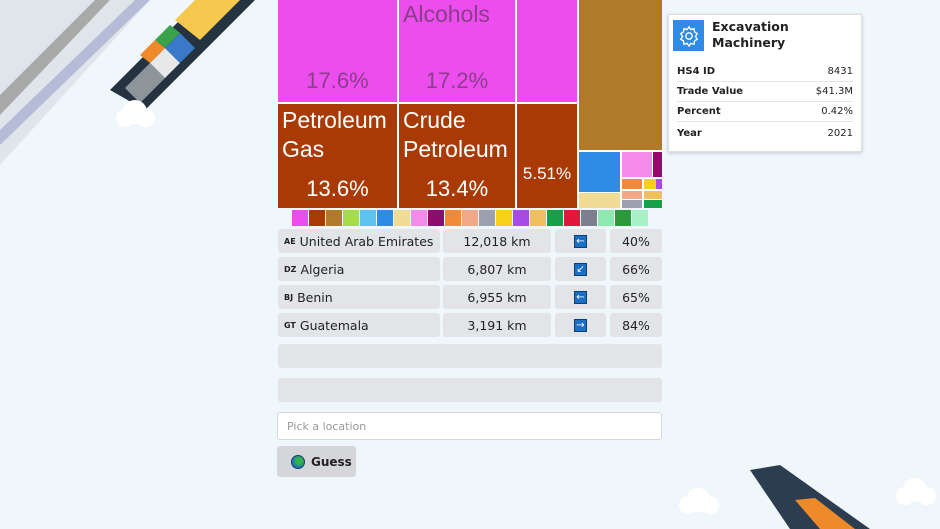  I want to click on tile-percent: 5.51%, so click(547, 173).